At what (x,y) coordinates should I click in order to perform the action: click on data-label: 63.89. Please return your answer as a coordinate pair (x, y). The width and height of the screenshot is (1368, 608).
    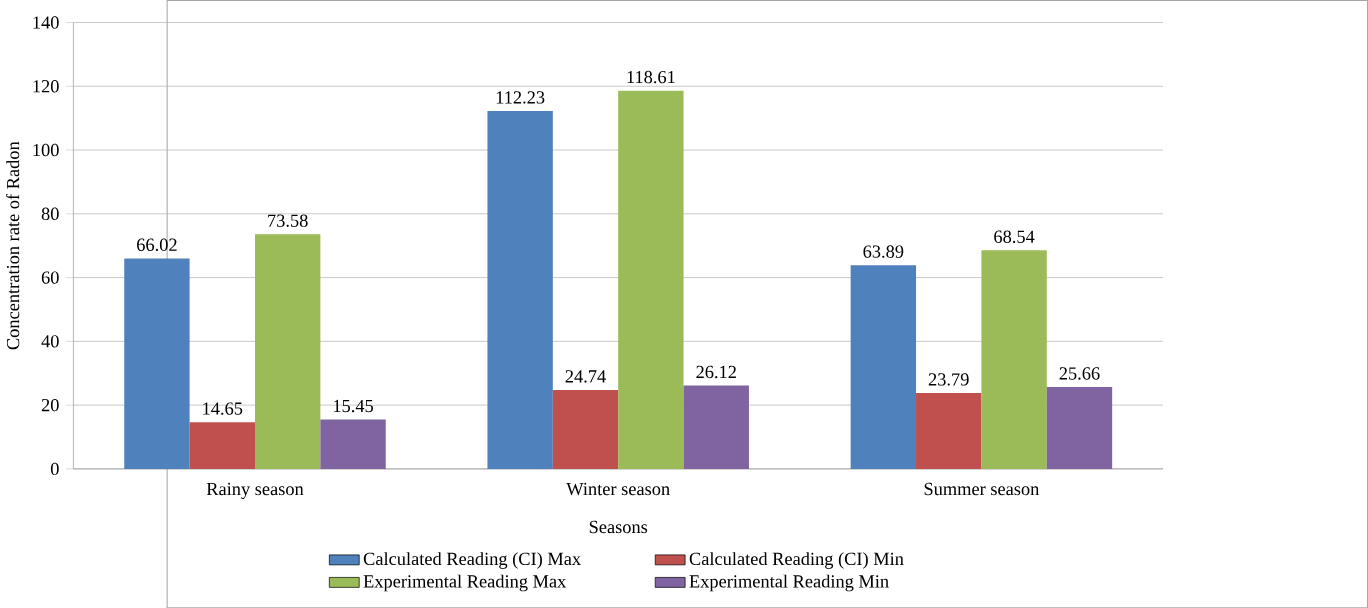
    Looking at the image, I should click on (883, 251).